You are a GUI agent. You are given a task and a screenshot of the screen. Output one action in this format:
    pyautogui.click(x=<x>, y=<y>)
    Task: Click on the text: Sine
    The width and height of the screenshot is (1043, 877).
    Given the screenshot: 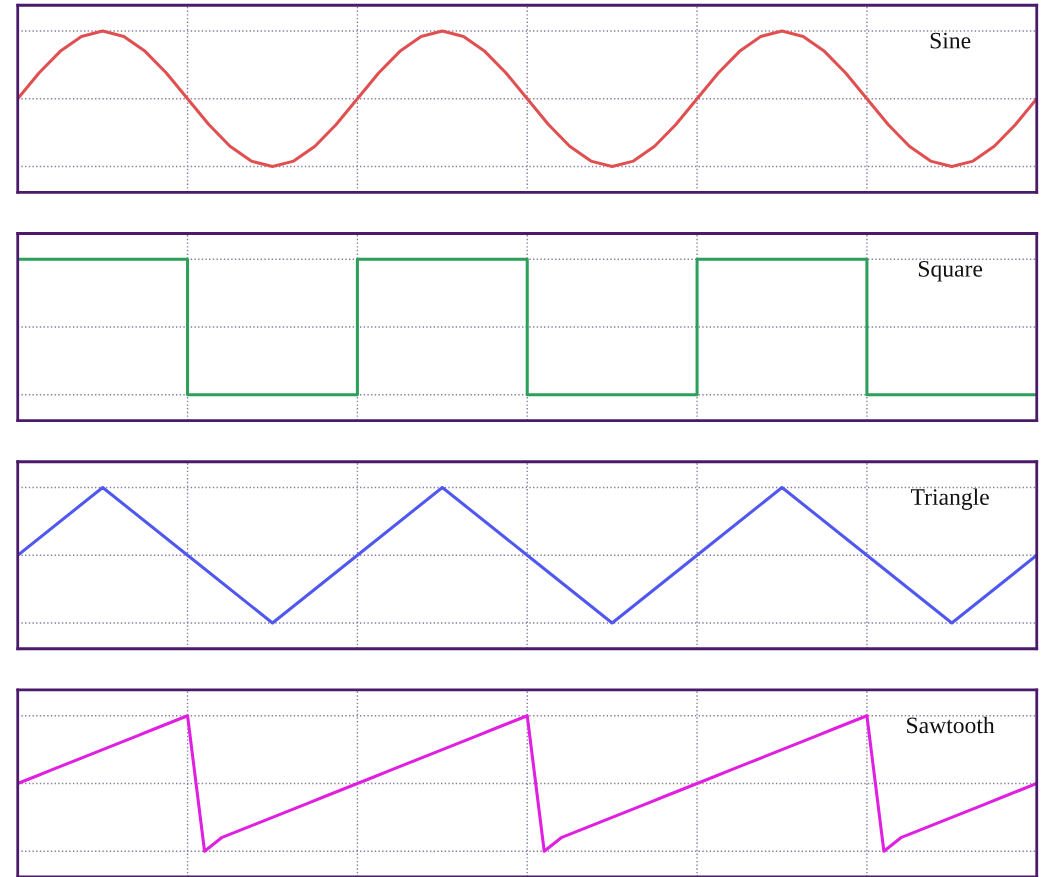 What is the action you would take?
    pyautogui.click(x=950, y=40)
    